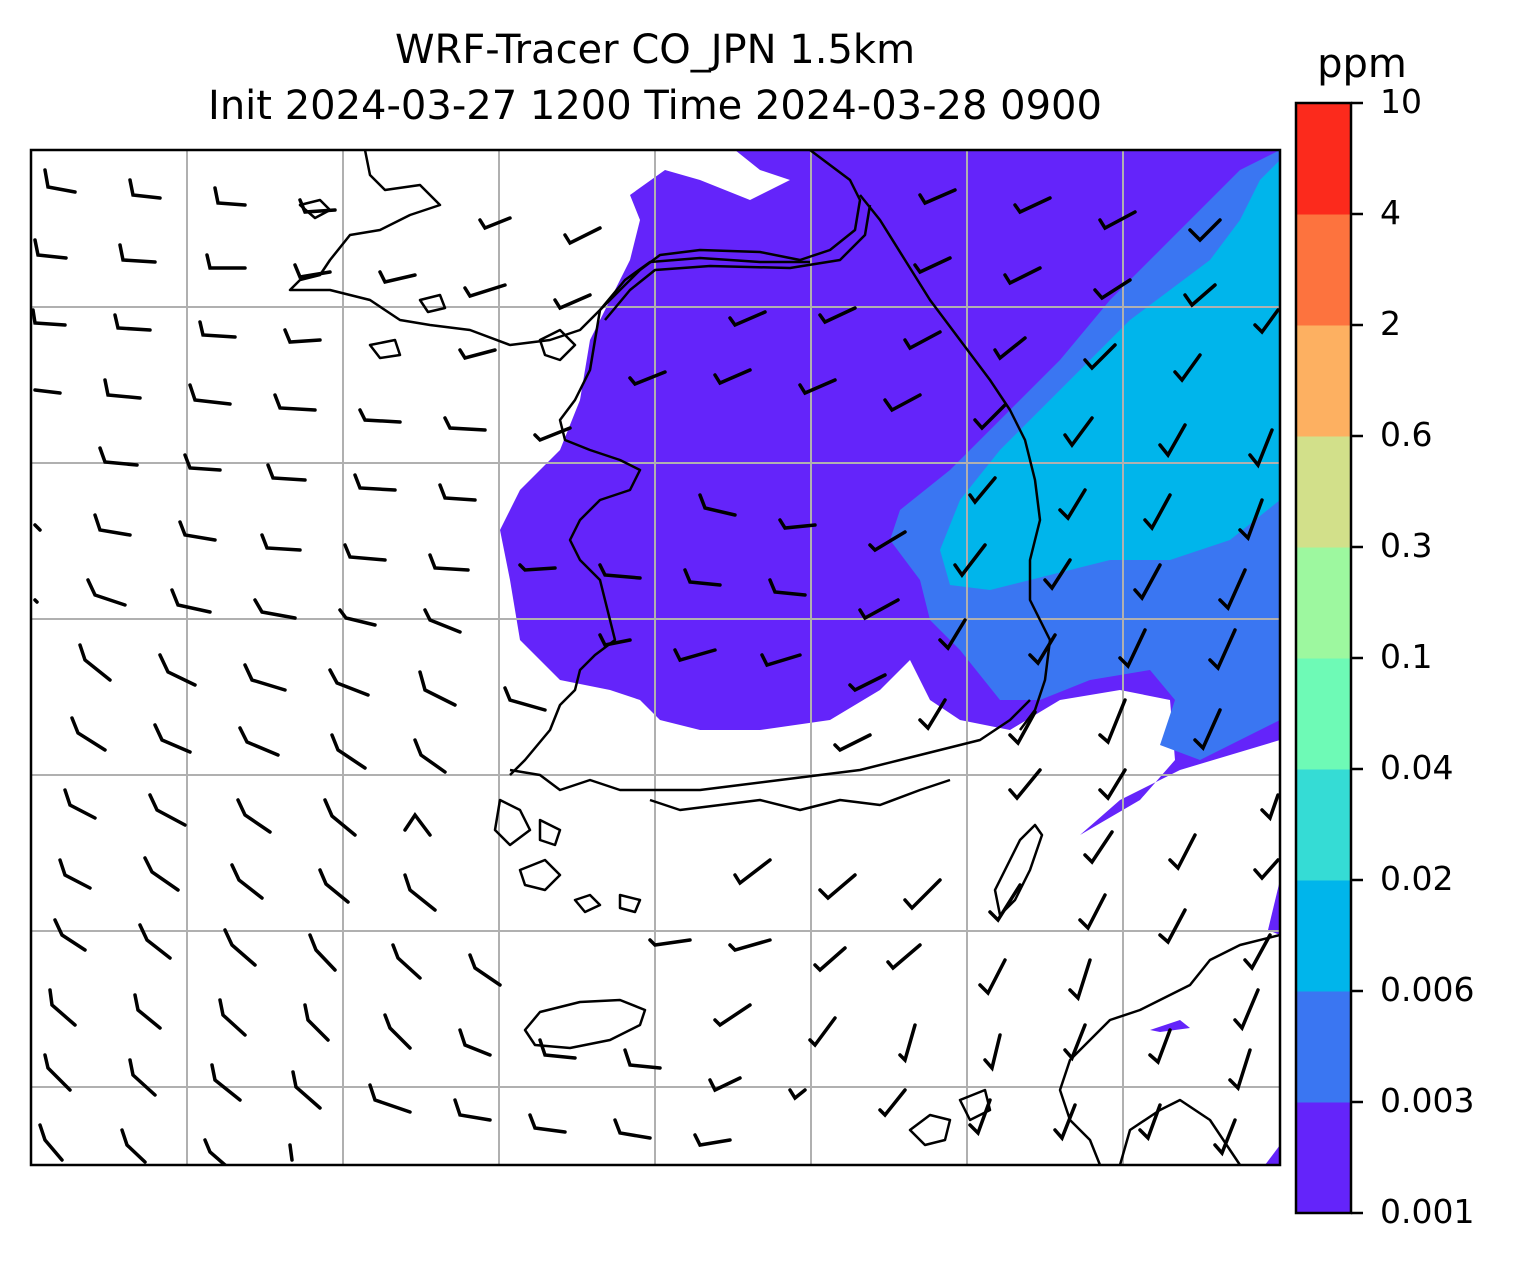 This screenshot has width=1528, height=1267. What do you see at coordinates (1018, 870) in the screenshot?
I see `tsushima-island` at bounding box center [1018, 870].